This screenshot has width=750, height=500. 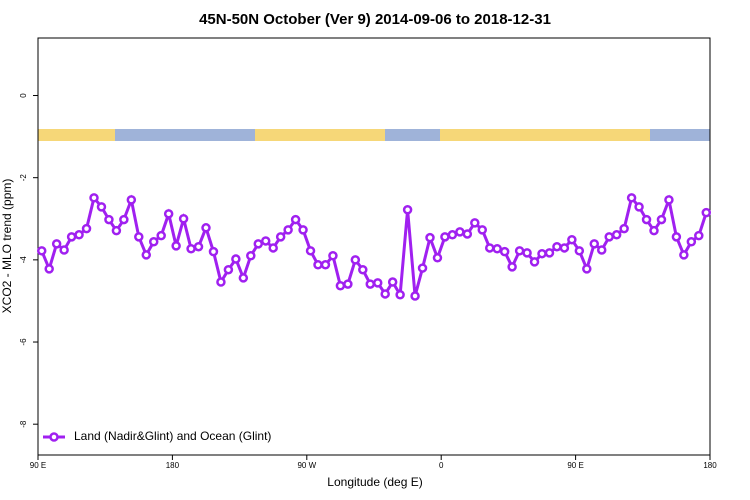 I want to click on y-tick-label: 0, so click(x=23, y=95).